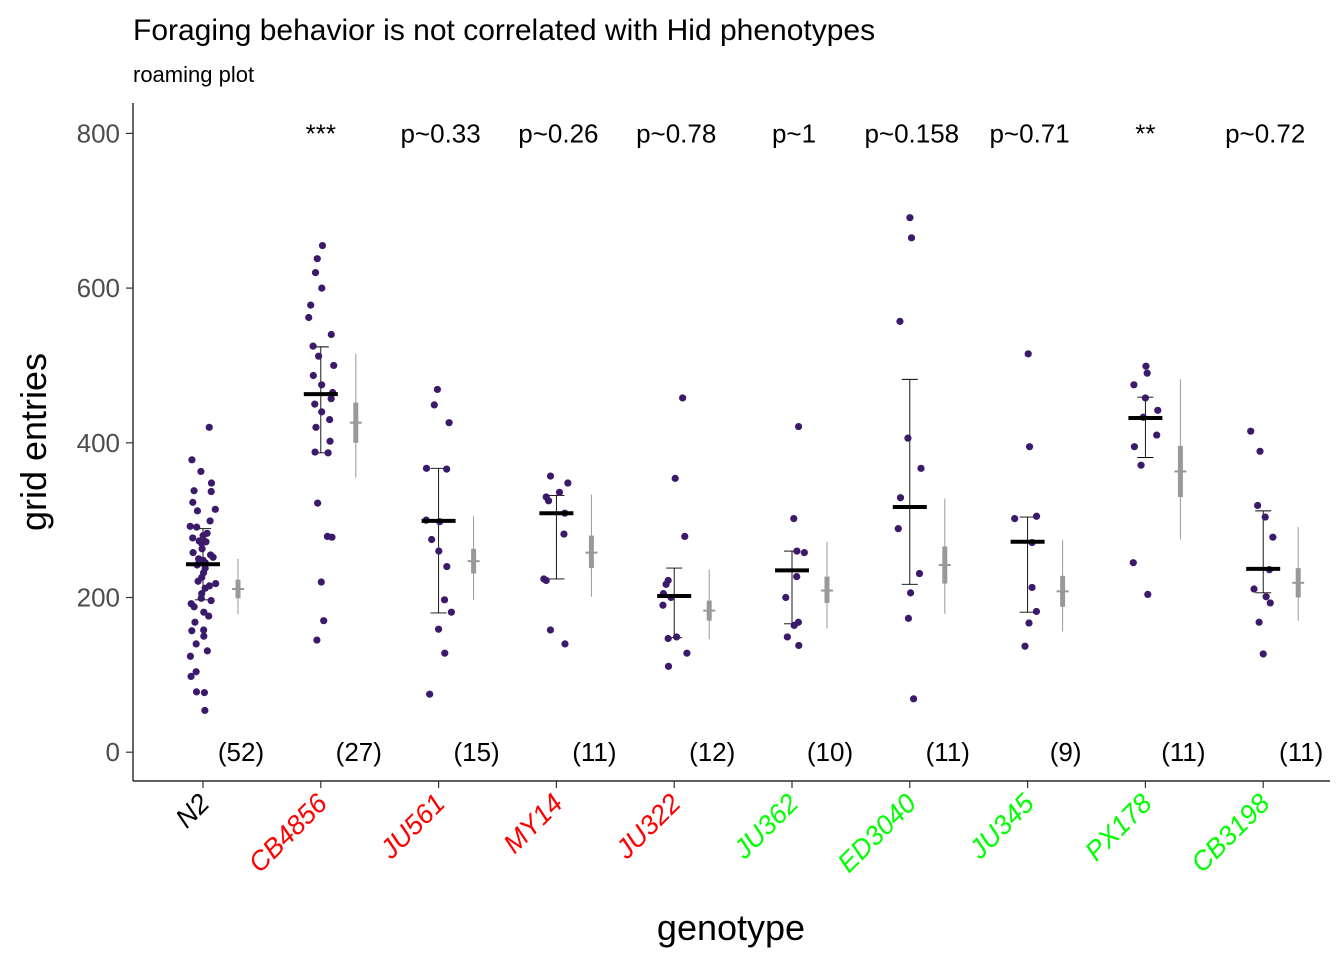  What do you see at coordinates (594, 752) in the screenshot?
I see `sample-size-label-my14: (11)` at bounding box center [594, 752].